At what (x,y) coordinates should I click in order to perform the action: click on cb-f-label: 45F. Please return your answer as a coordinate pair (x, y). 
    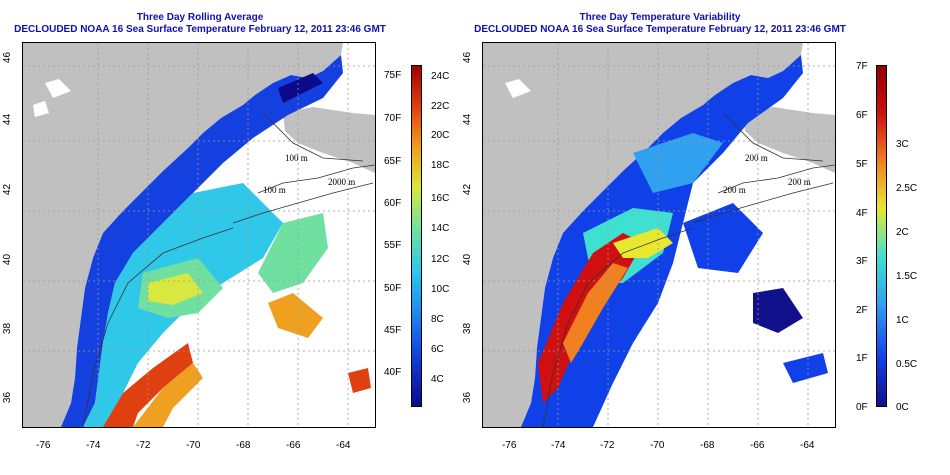
    Looking at the image, I should click on (393, 330).